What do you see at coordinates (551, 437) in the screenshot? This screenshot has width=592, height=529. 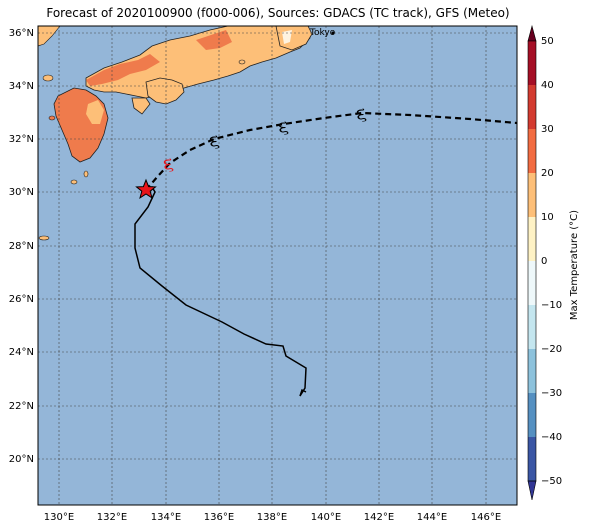 I see `colorbar-tick: −40` at bounding box center [551, 437].